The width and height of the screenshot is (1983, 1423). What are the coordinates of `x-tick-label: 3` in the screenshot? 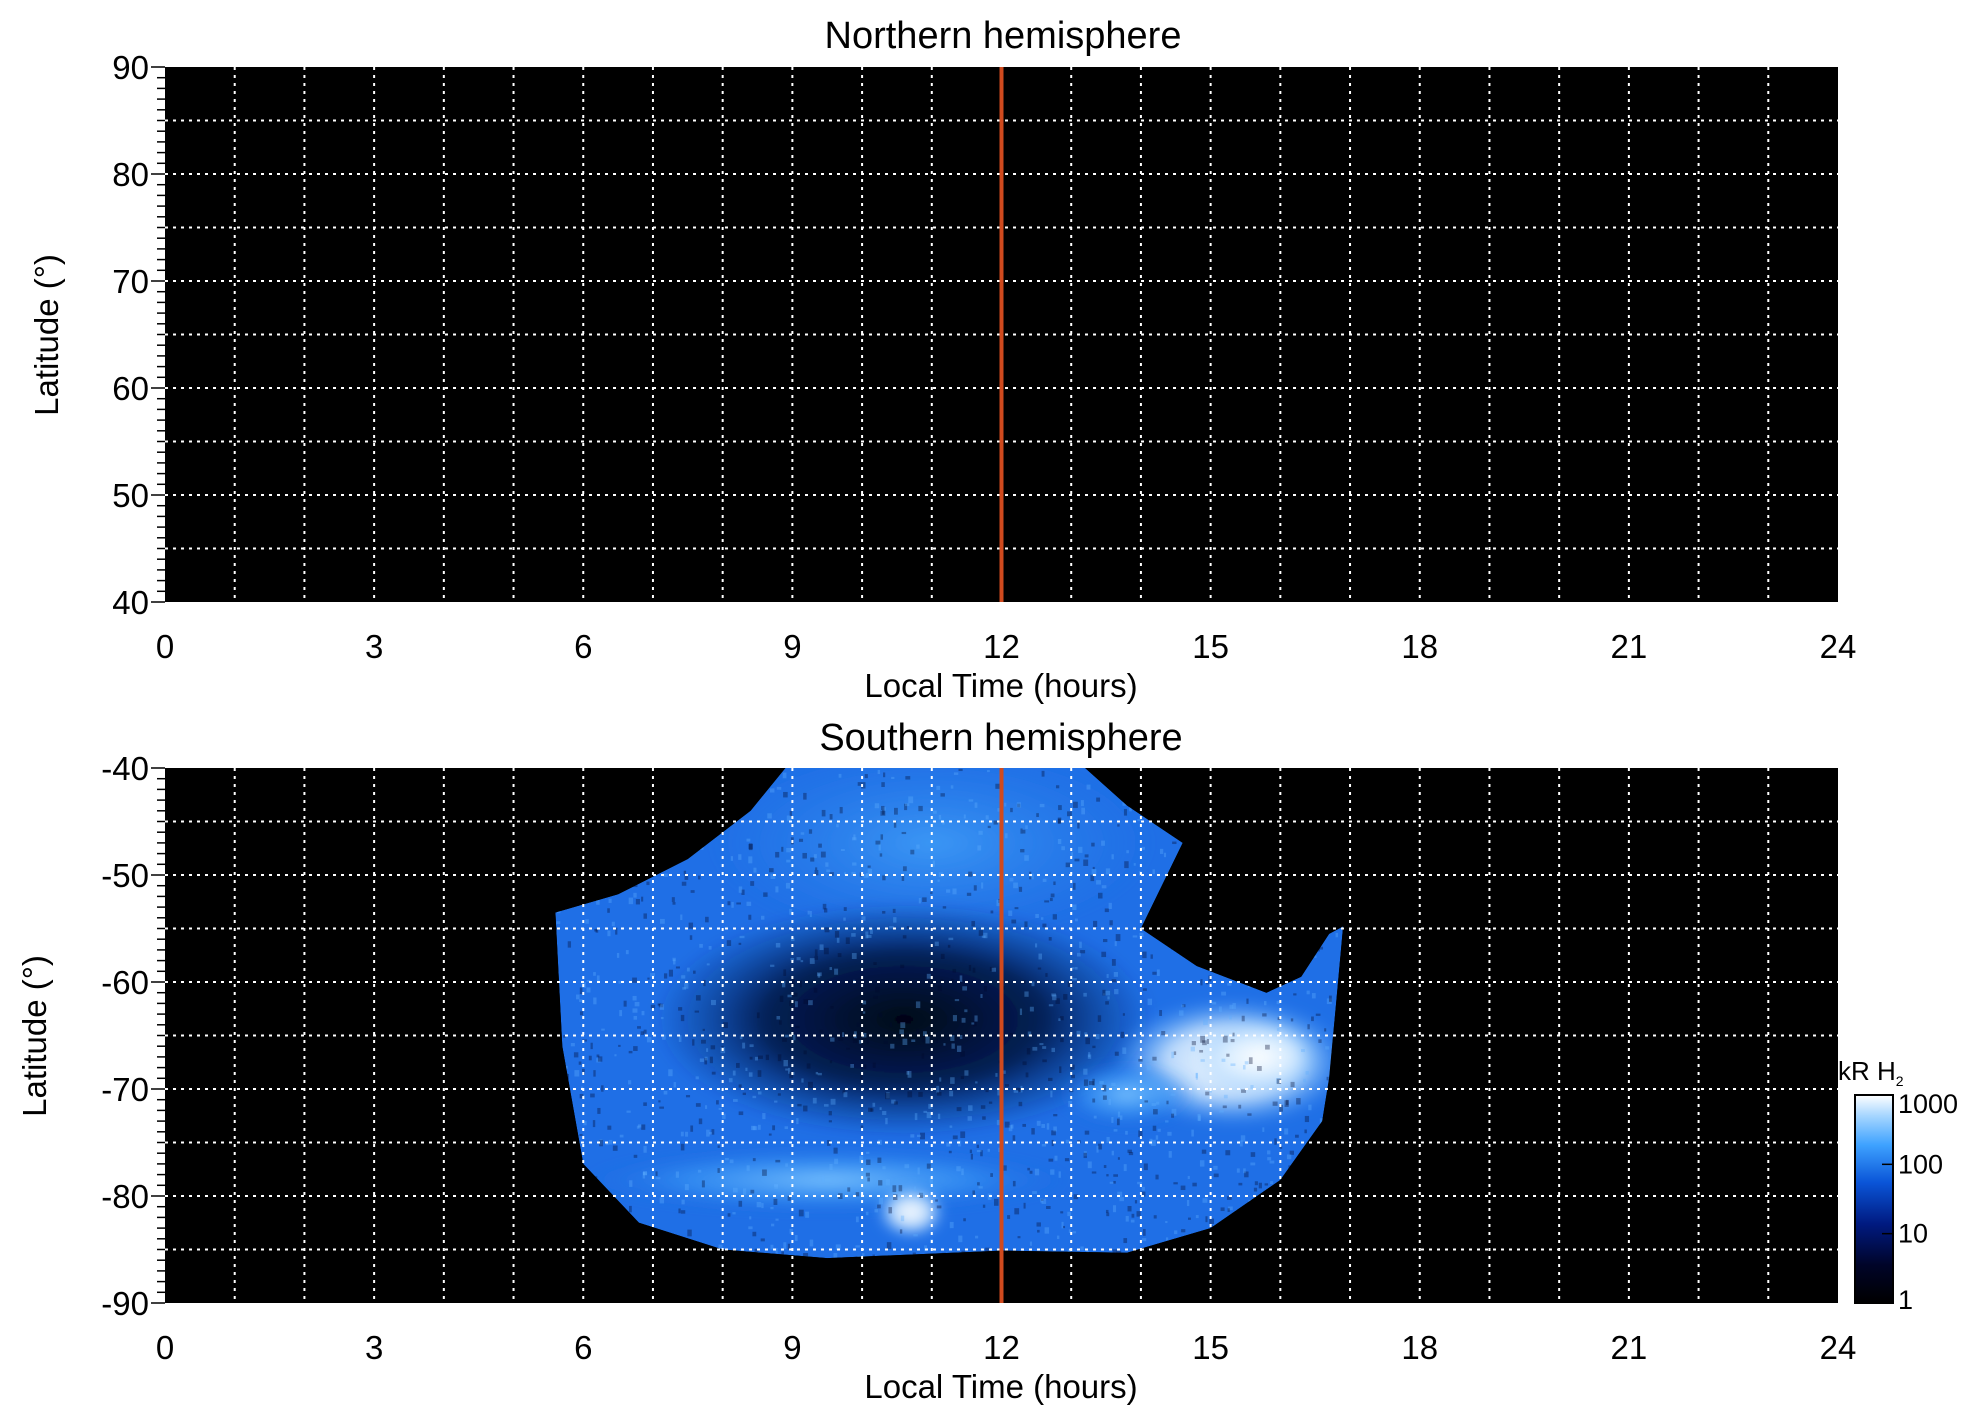 It's located at (374, 1347).